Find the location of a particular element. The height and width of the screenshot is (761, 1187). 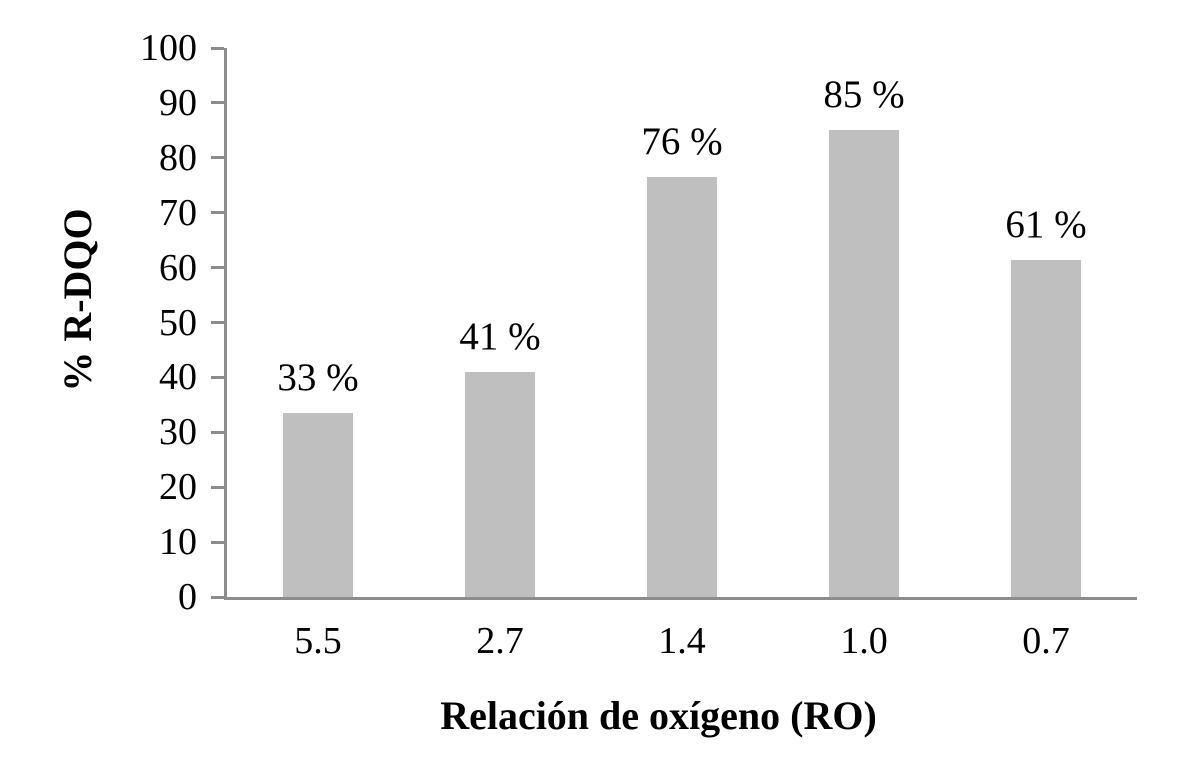

y-tick-label: 50 is located at coordinates (178, 322).